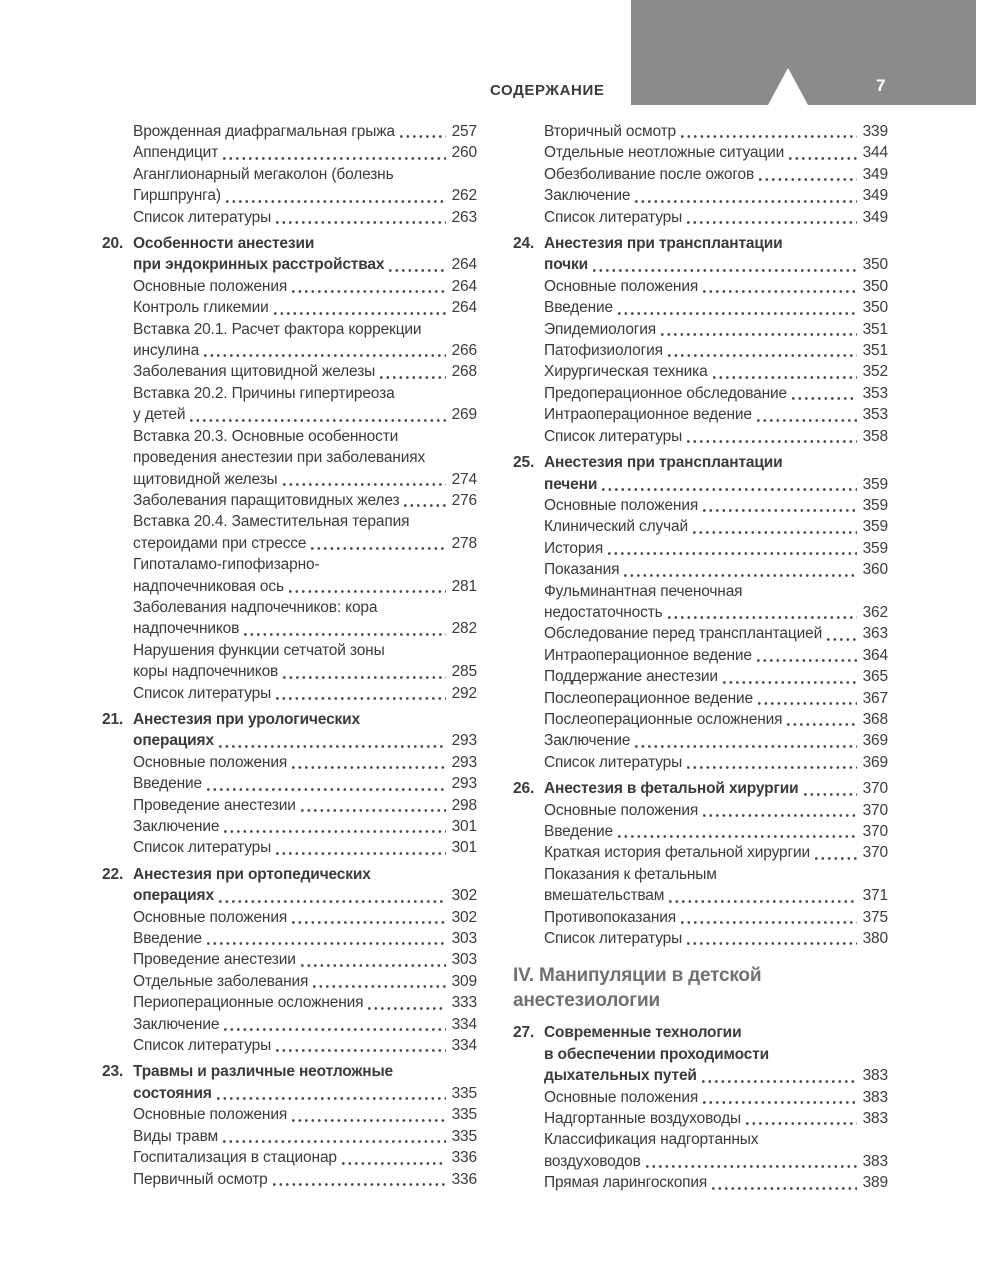 The width and height of the screenshot is (1000, 1262). Describe the element at coordinates (587, 196) in the screenshot. I see `entry-title: Заключение` at that location.